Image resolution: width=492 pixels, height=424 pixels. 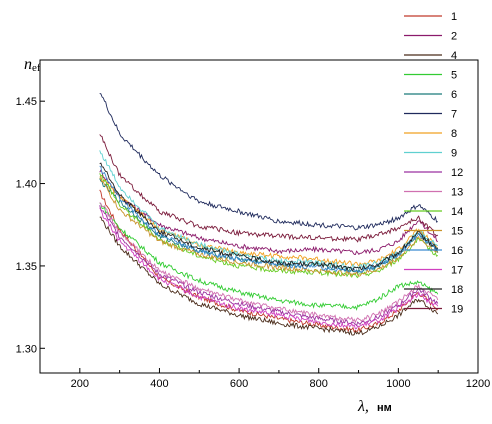 I want to click on legend-label: 1, so click(x=454, y=17).